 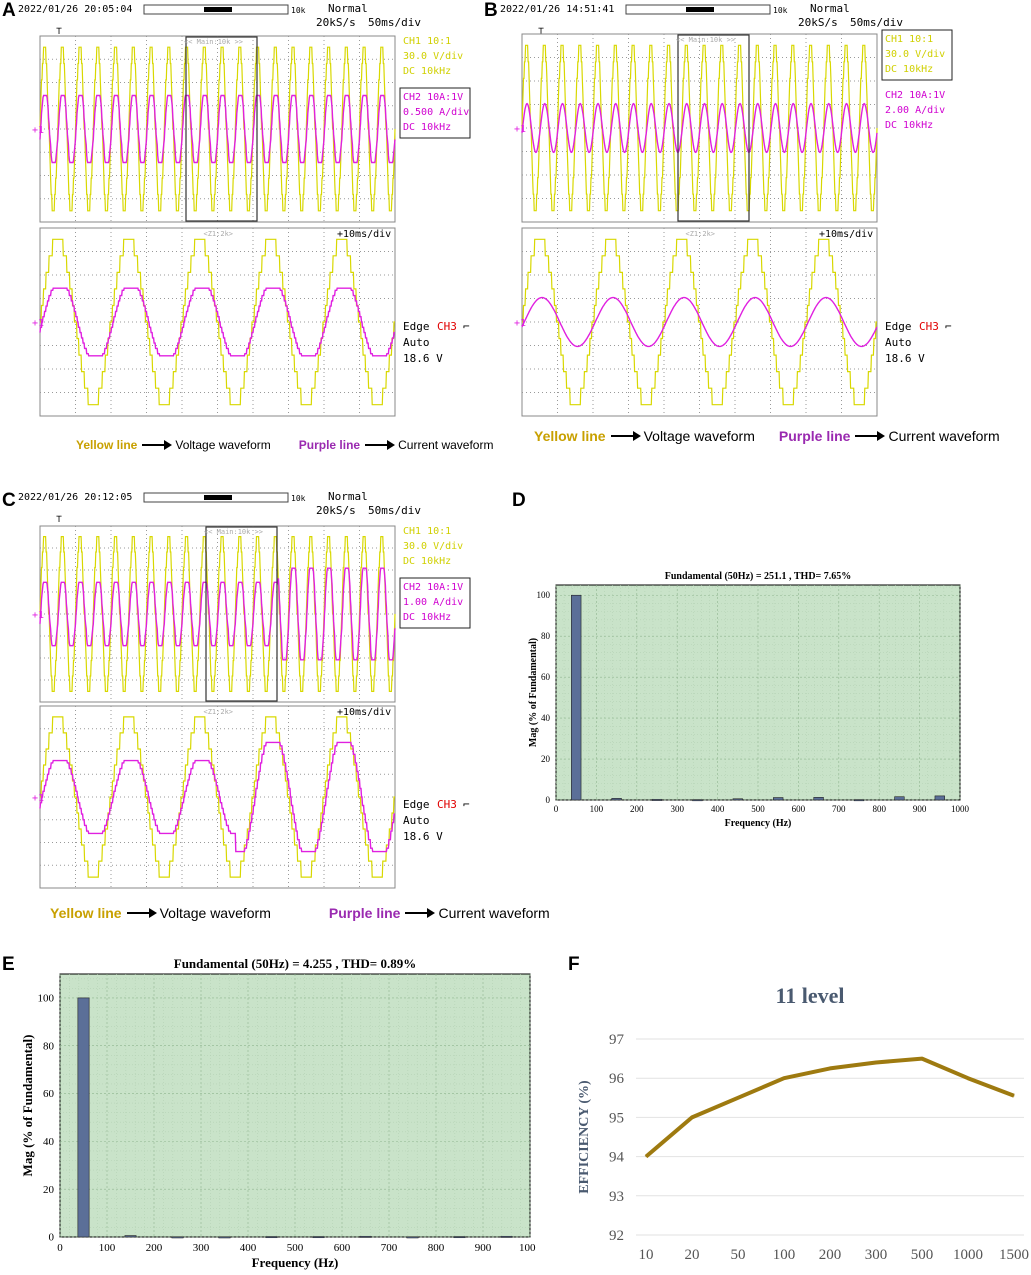 I want to click on sample-rate: 20kS/s, so click(x=336, y=22).